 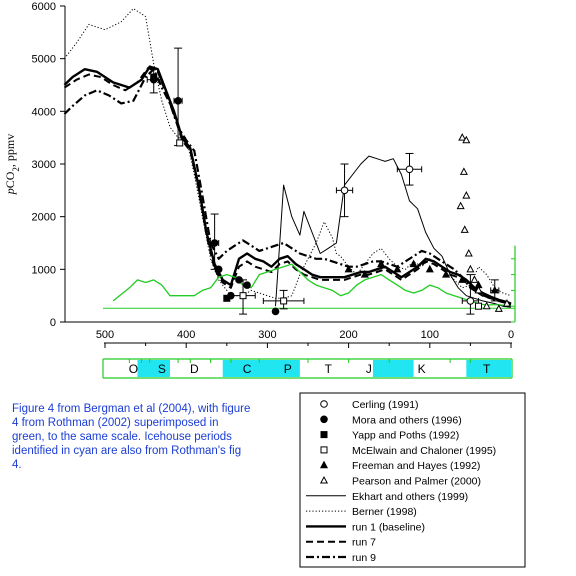 I want to click on legend-item-0: Cerling (1991), so click(x=369, y=405).